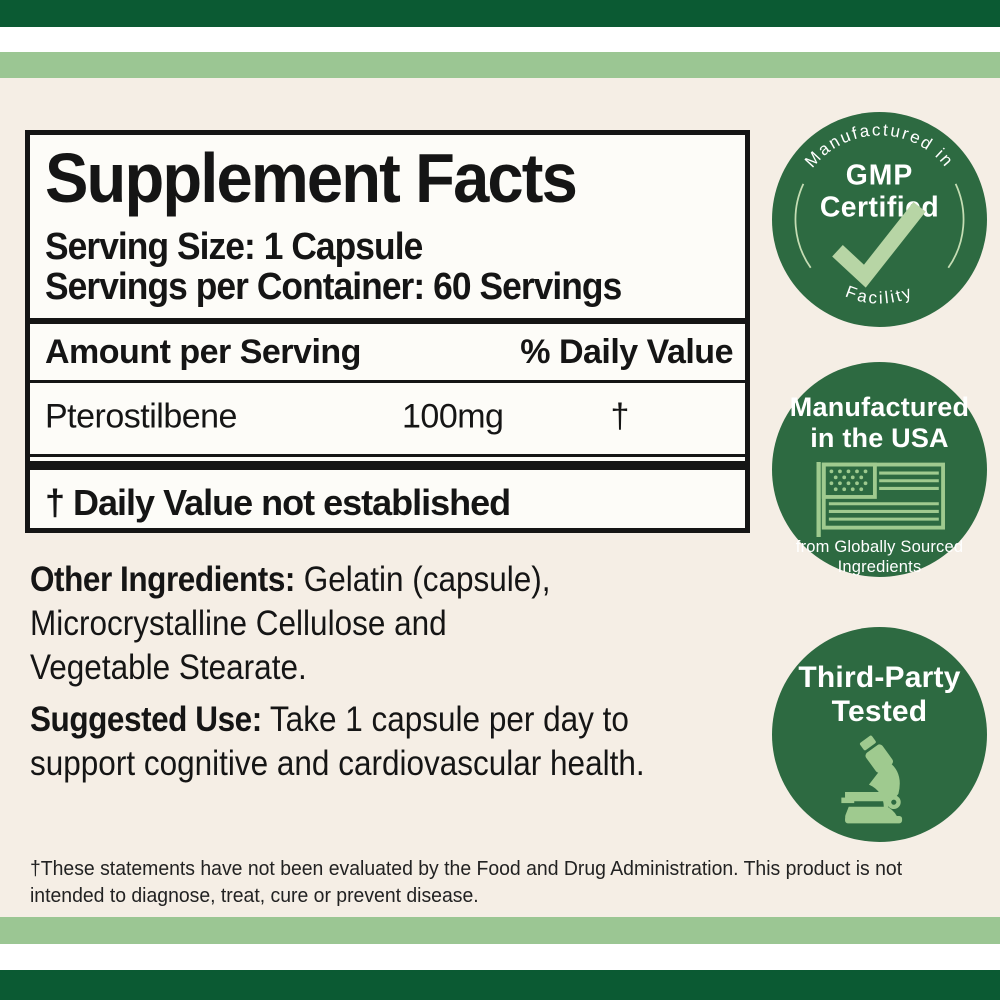 The height and width of the screenshot is (1000, 1000). I want to click on gmp-badge-graphic: Manufactured in Facility GMP Certified, so click(879, 214).